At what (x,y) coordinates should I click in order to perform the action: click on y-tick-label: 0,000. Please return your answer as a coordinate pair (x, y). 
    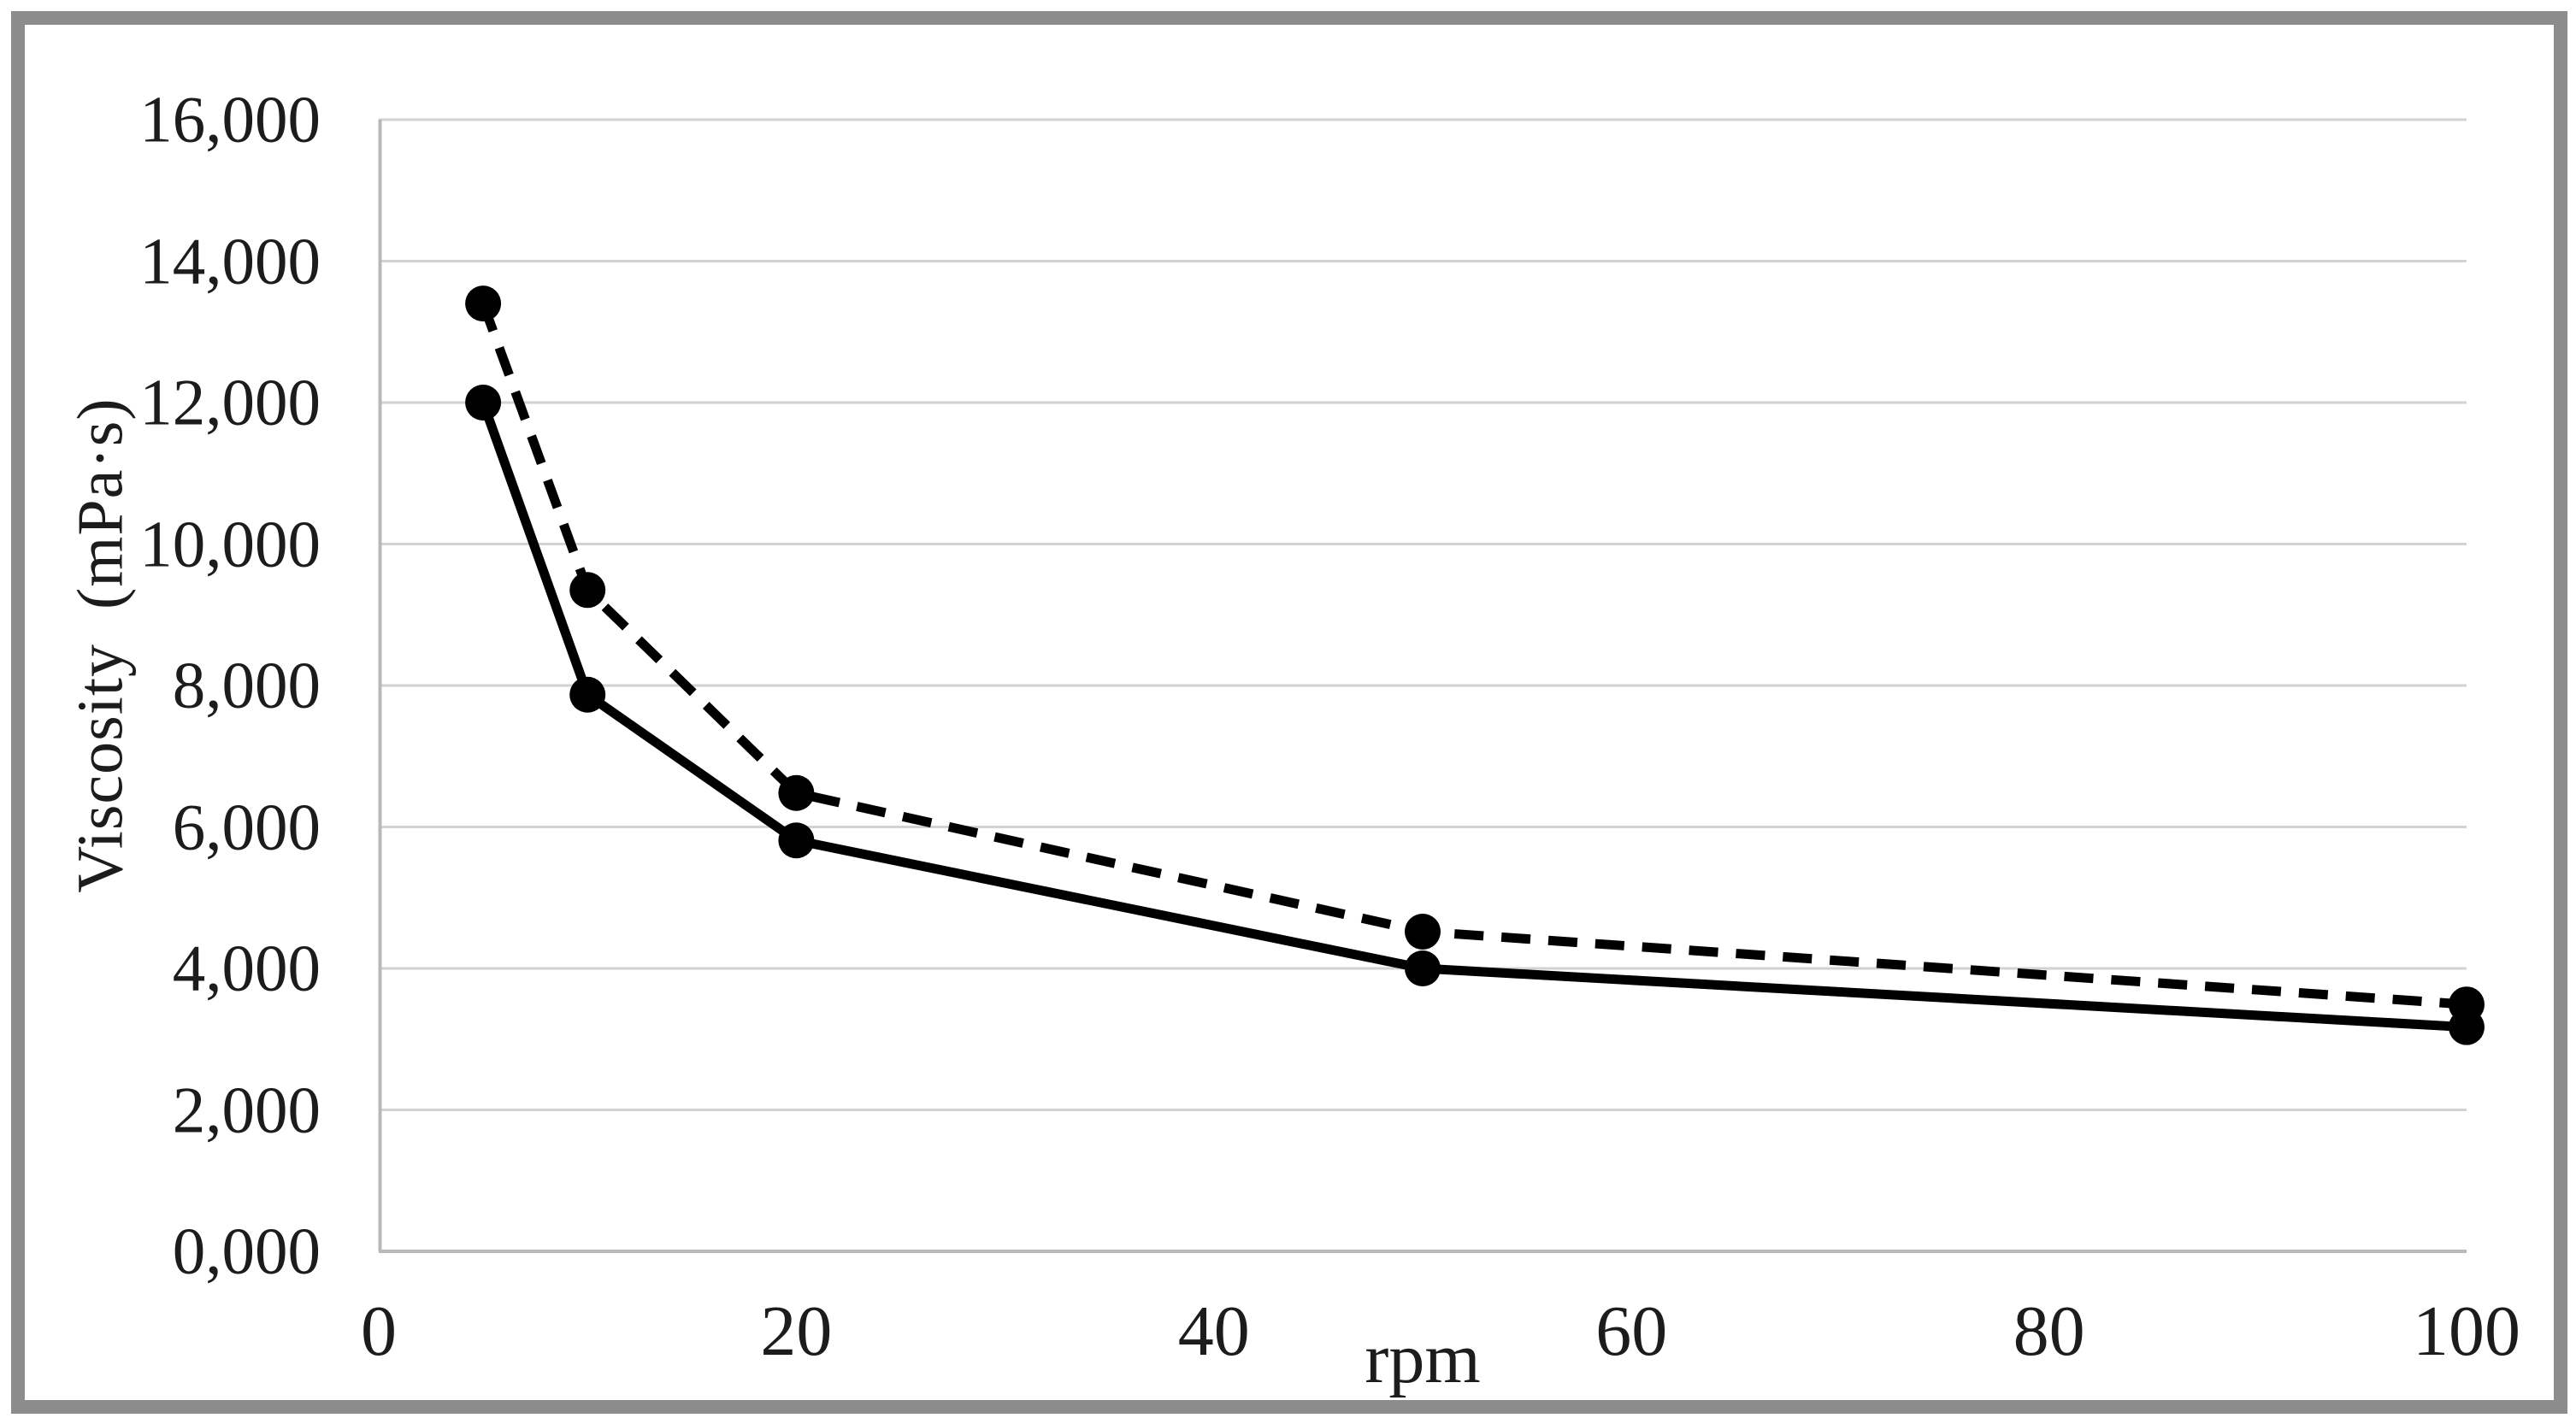
    Looking at the image, I should click on (246, 1251).